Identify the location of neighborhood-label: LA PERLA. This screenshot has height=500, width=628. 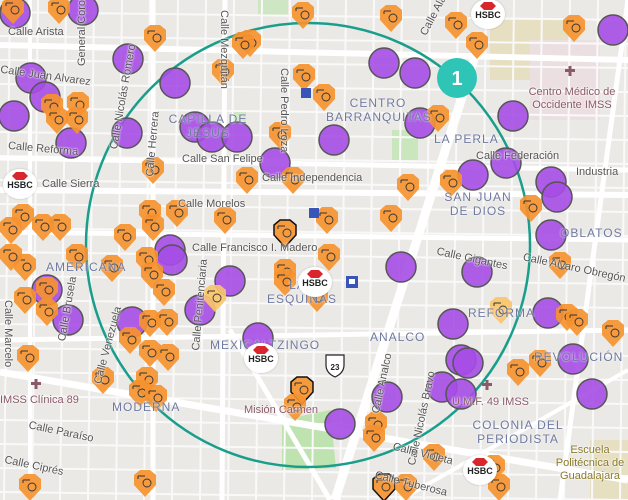
(466, 139).